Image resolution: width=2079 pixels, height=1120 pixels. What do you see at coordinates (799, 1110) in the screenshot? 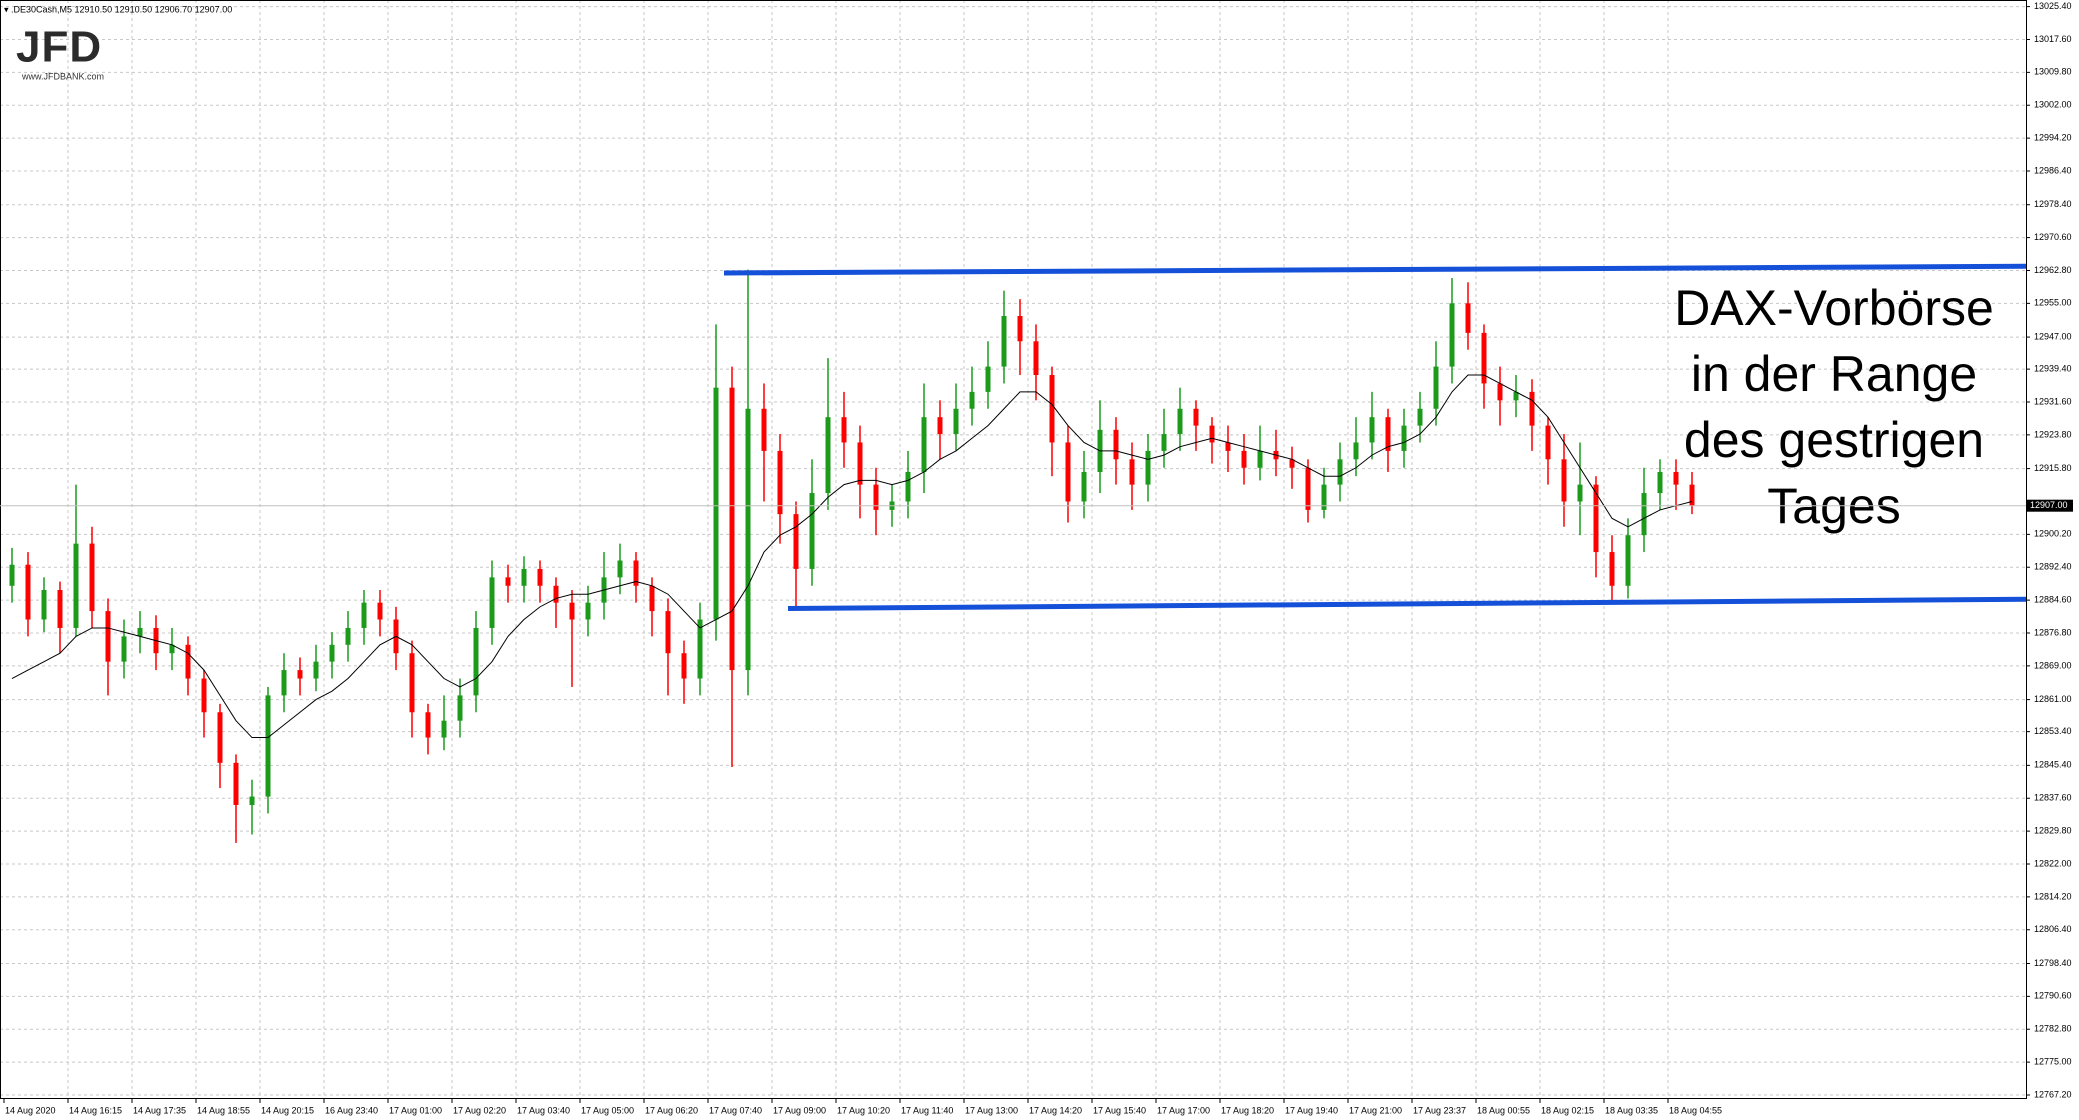
I see `x-tick-label: 17 Aug 09:00` at bounding box center [799, 1110].